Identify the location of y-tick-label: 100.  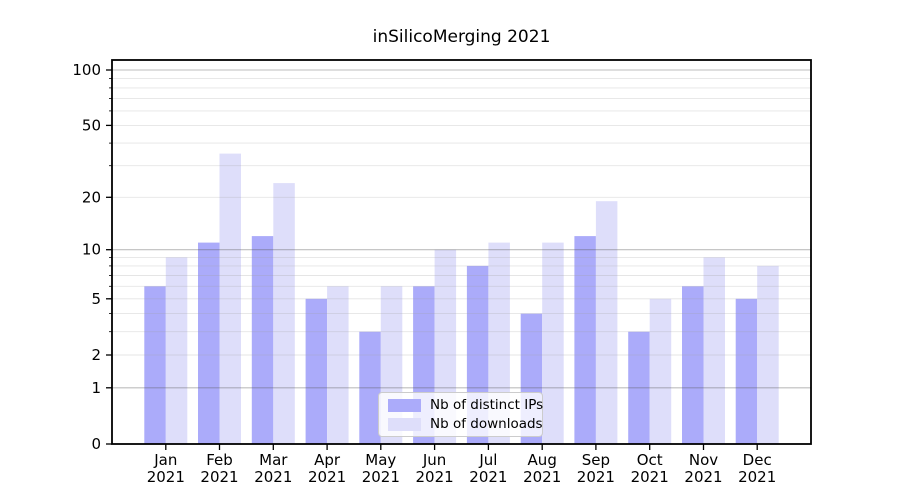
(86, 70).